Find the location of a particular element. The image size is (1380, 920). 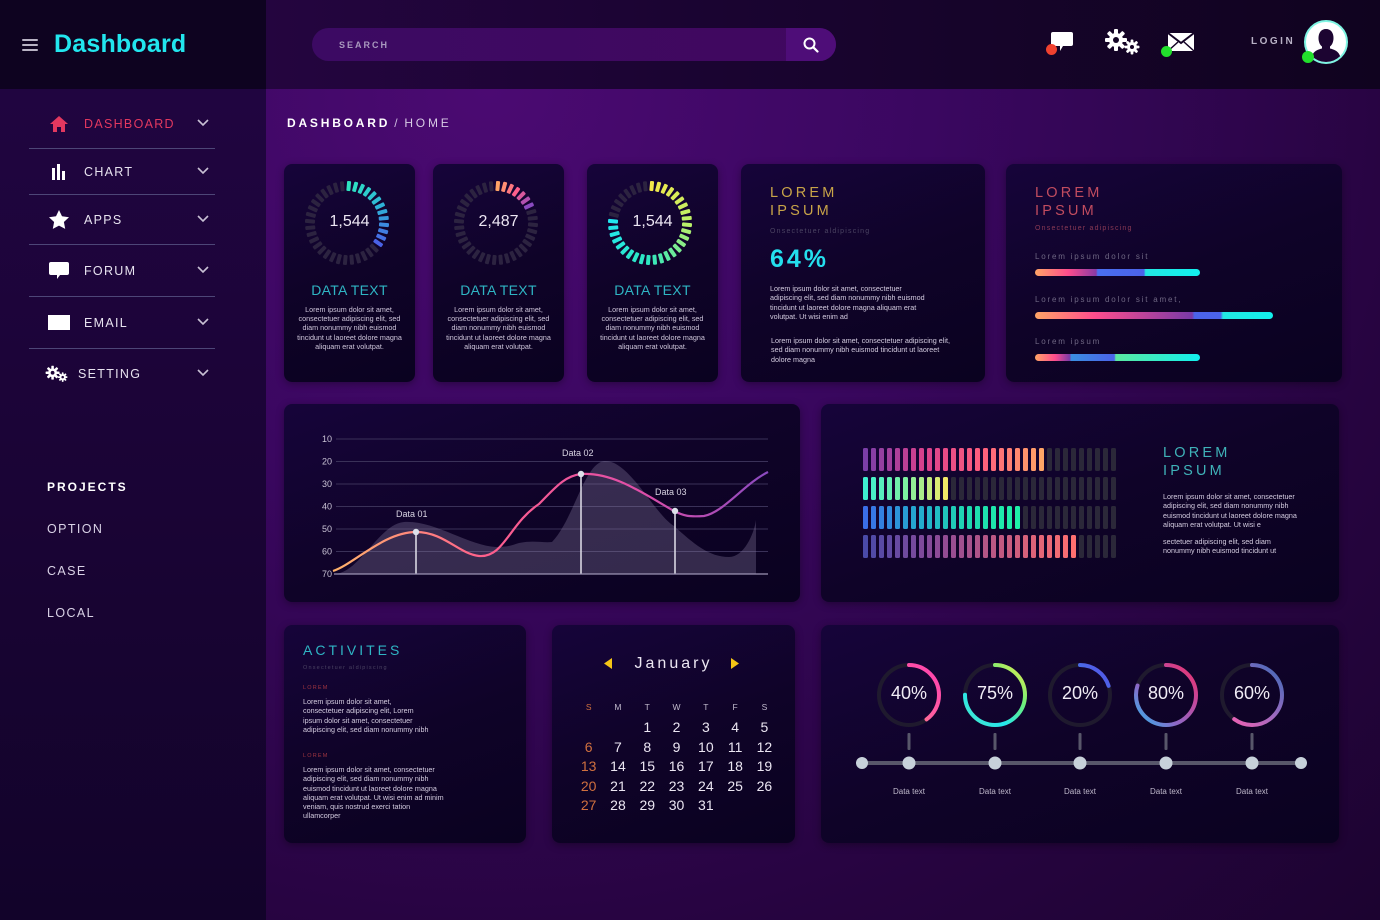

search-button is located at coordinates (811, 44).